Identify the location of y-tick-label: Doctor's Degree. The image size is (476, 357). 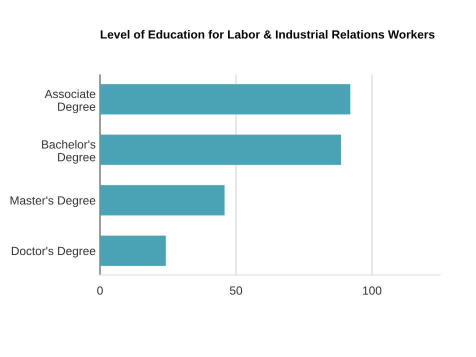
(54, 252).